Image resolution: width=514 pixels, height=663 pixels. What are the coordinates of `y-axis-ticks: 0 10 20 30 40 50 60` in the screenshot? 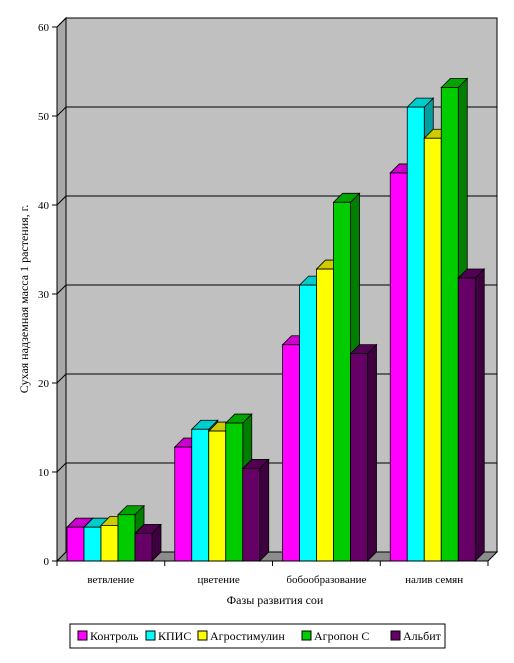 It's located at (48, 295).